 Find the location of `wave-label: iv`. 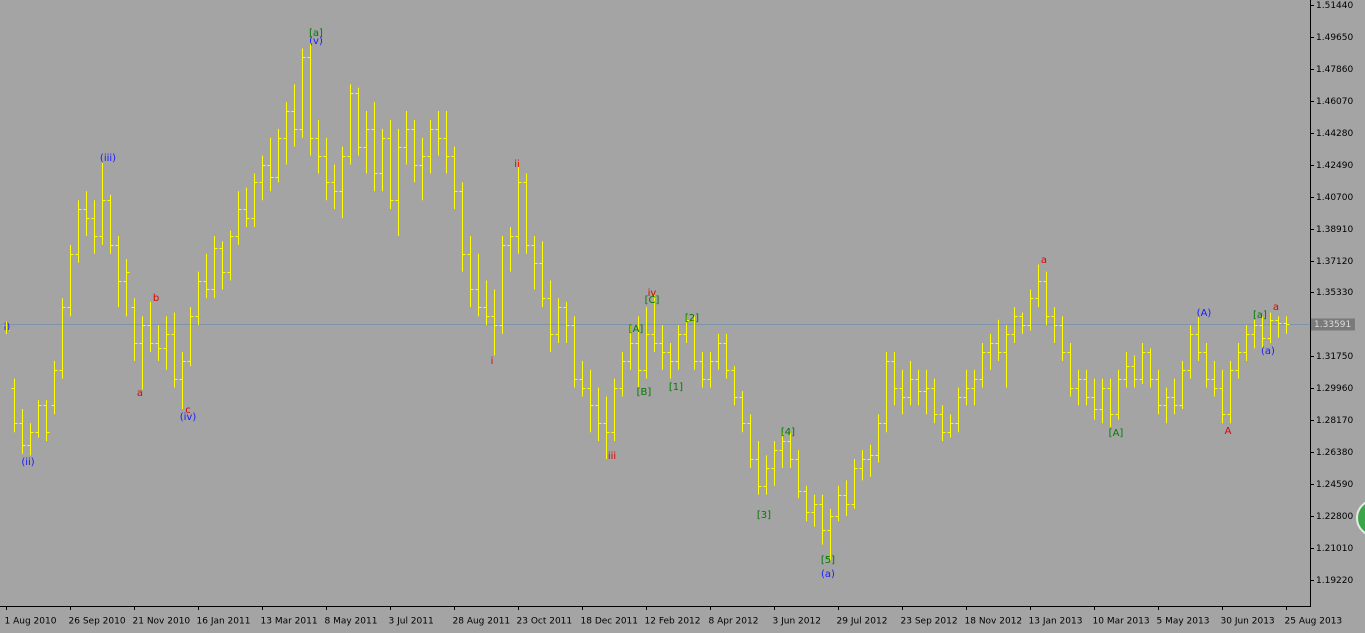

wave-label: iv is located at coordinates (652, 293).